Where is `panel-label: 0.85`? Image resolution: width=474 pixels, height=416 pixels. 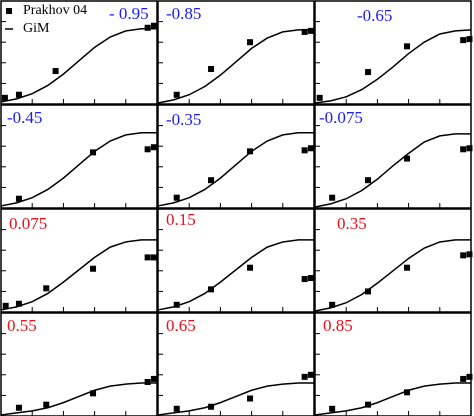 panel-label: 0.85 is located at coordinates (338, 325).